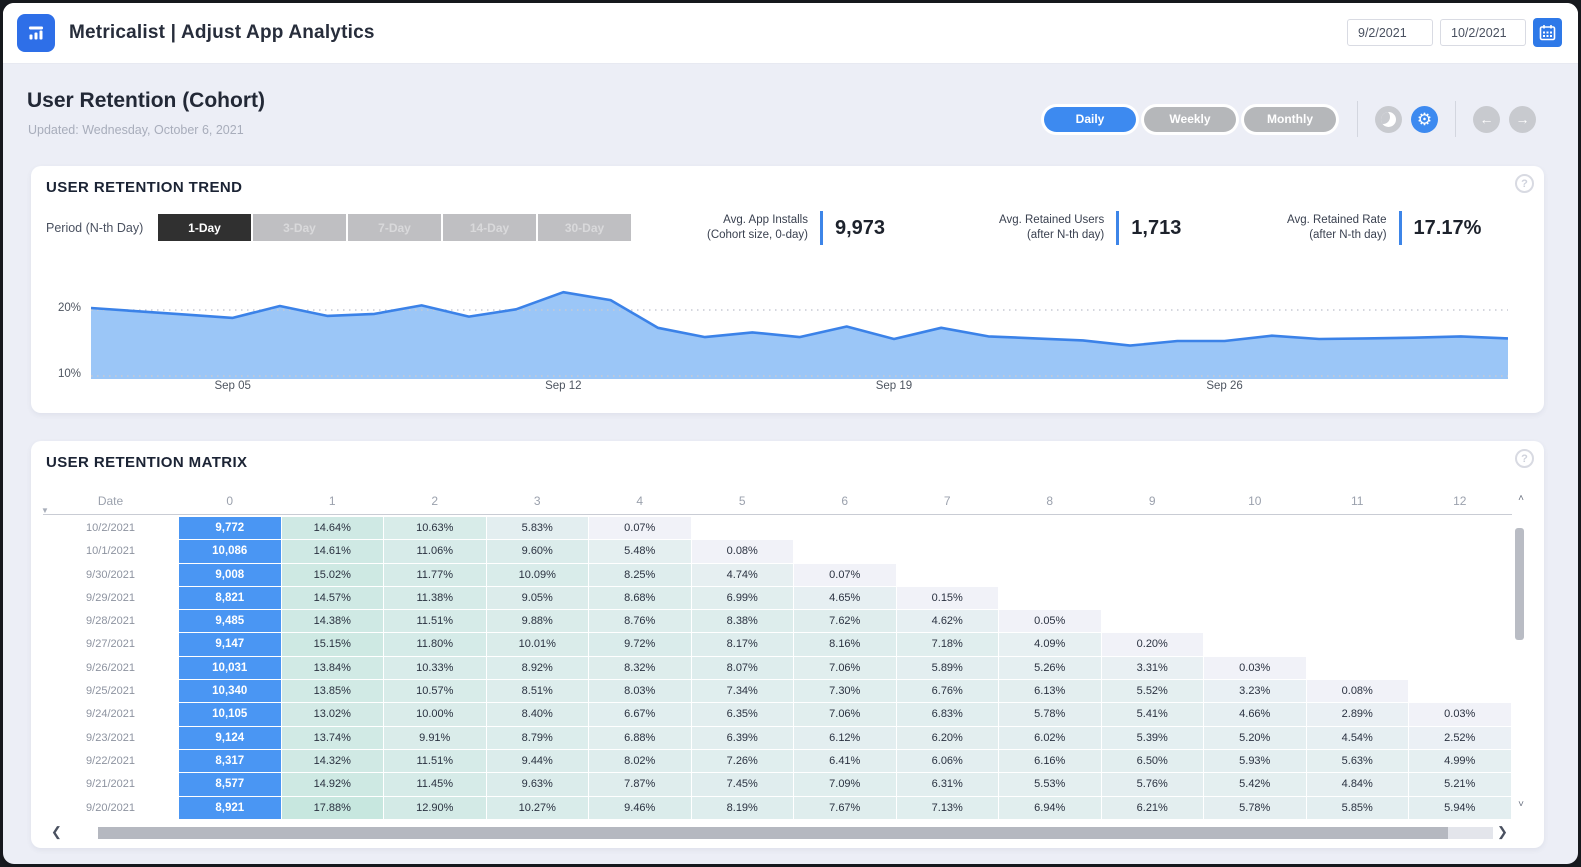 This screenshot has width=1581, height=867. What do you see at coordinates (1357, 714) in the screenshot?
I see `matrix-cell: 2.89%` at bounding box center [1357, 714].